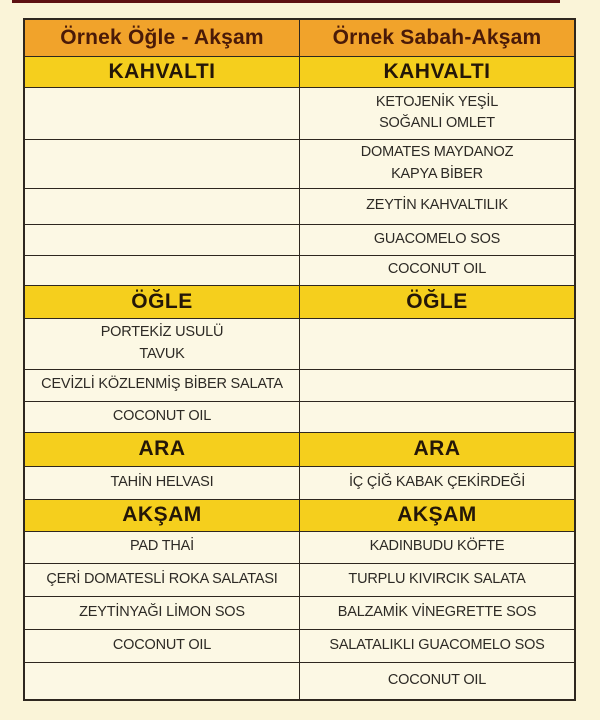 Image resolution: width=600 pixels, height=720 pixels. I want to click on meal-cell: DOMATES MAYDANOZ KAPYA BİBER, so click(437, 163).